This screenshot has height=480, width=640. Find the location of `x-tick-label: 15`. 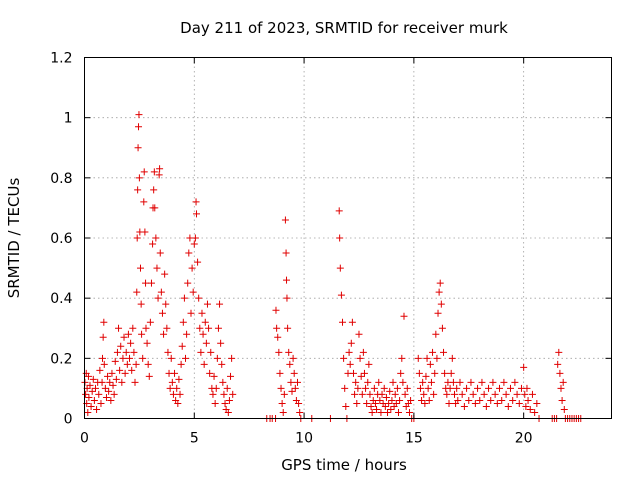

x-tick-label: 15 is located at coordinates (414, 439).